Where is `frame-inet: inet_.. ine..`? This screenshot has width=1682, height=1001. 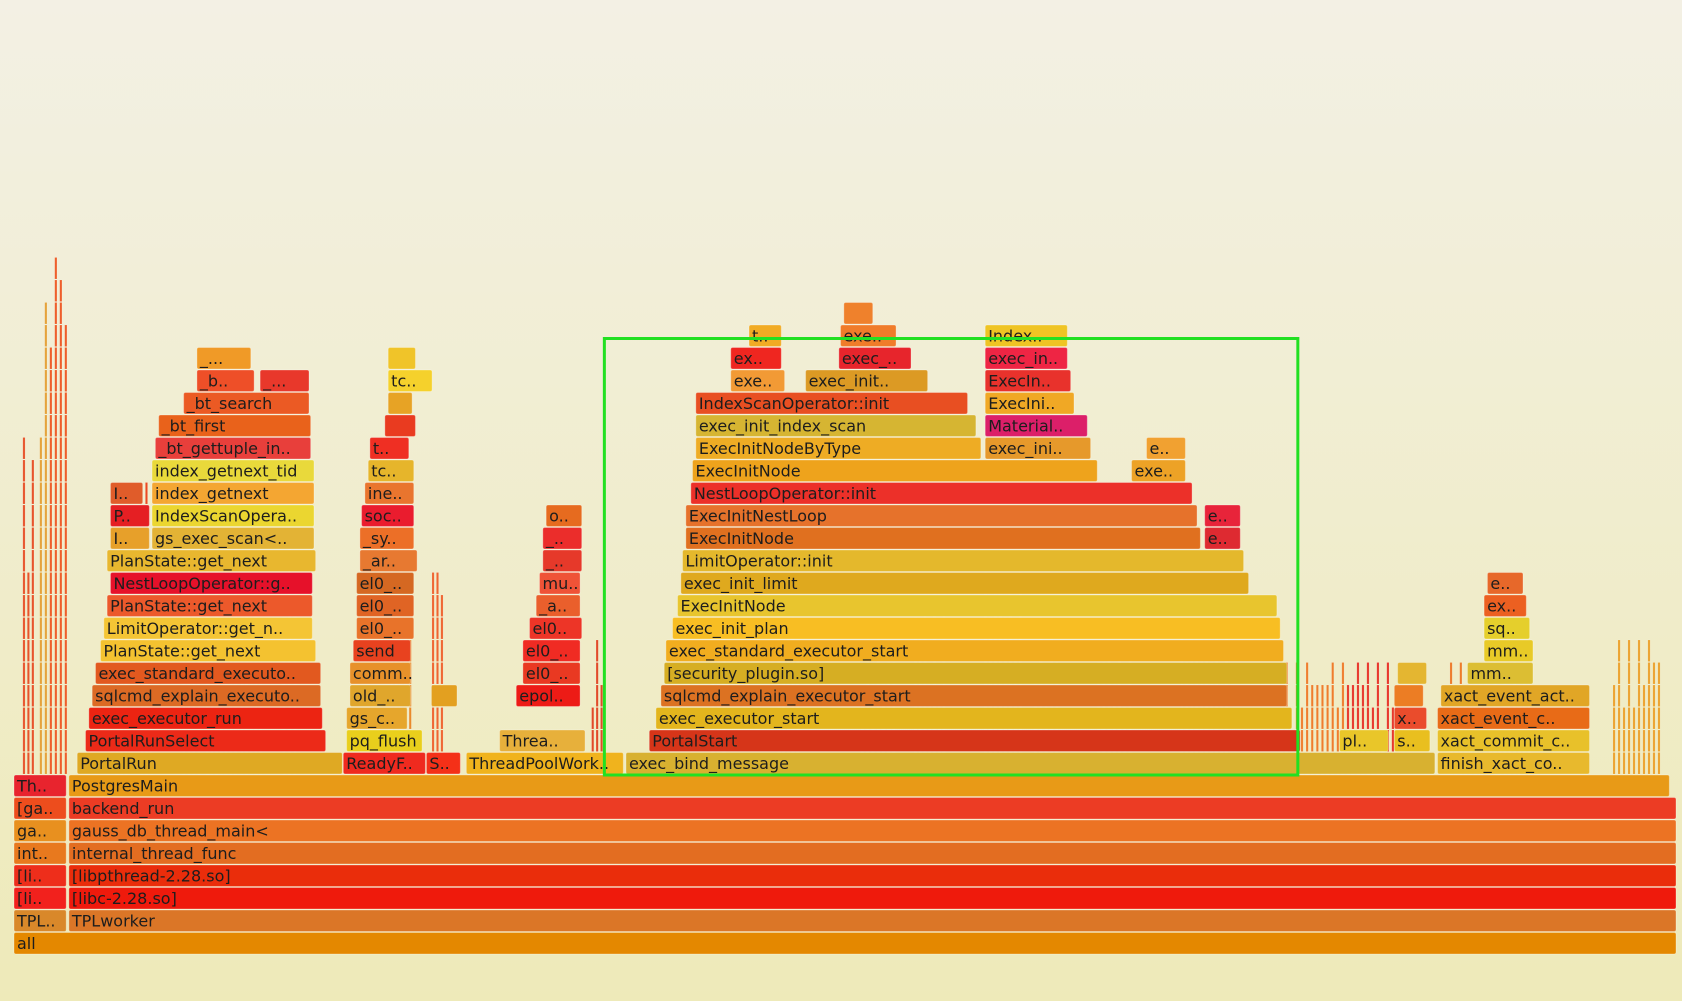 frame-inet: inet_.. ine.. is located at coordinates (389, 493).